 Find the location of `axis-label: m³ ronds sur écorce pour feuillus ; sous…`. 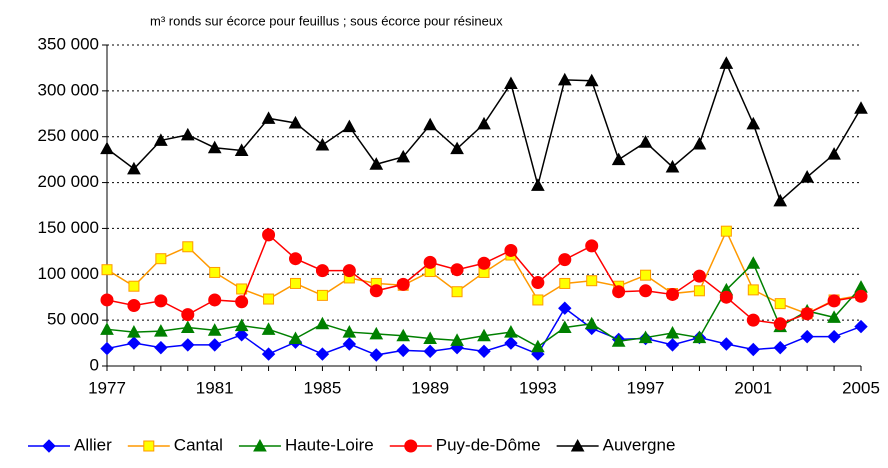

axis-label: m³ ronds sur écorce pour feuillus ; sous… is located at coordinates (326, 20).